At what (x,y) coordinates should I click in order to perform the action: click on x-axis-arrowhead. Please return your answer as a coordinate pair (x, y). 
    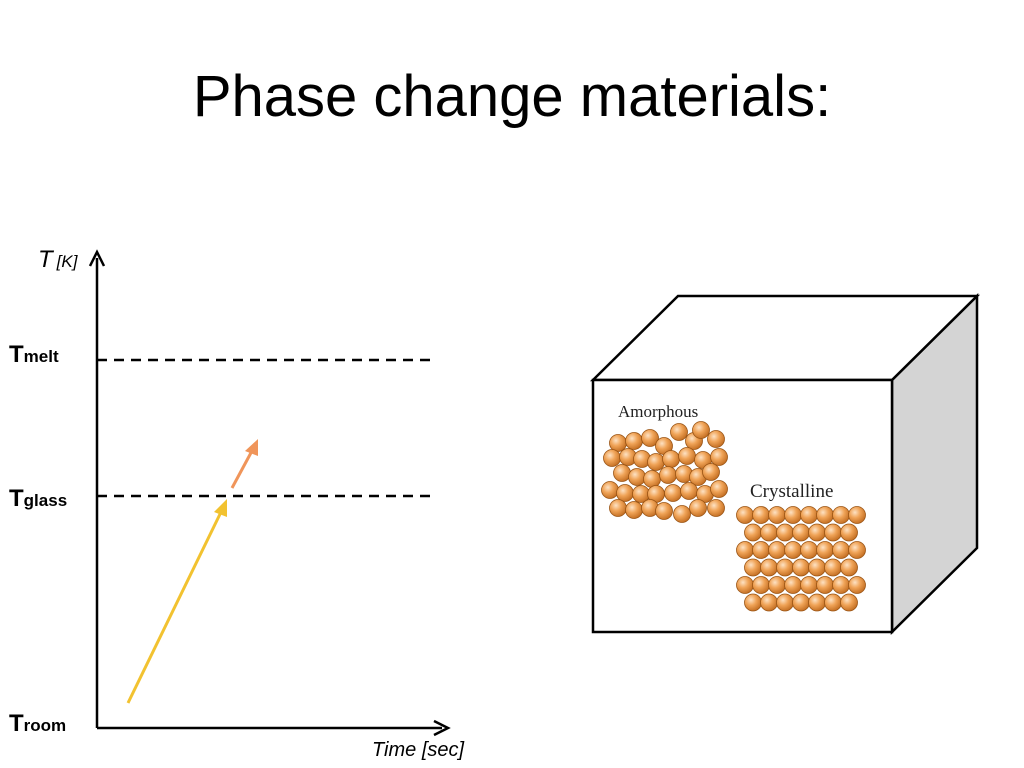
    Looking at the image, I should click on (442, 728).